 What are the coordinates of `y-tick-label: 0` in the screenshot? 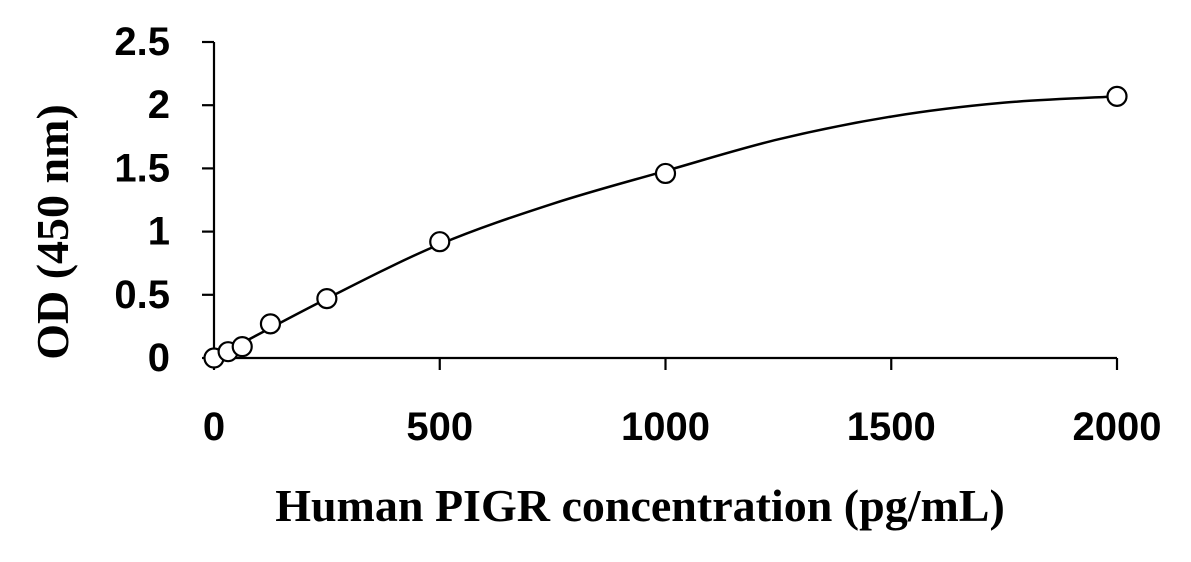 It's located at (159, 358).